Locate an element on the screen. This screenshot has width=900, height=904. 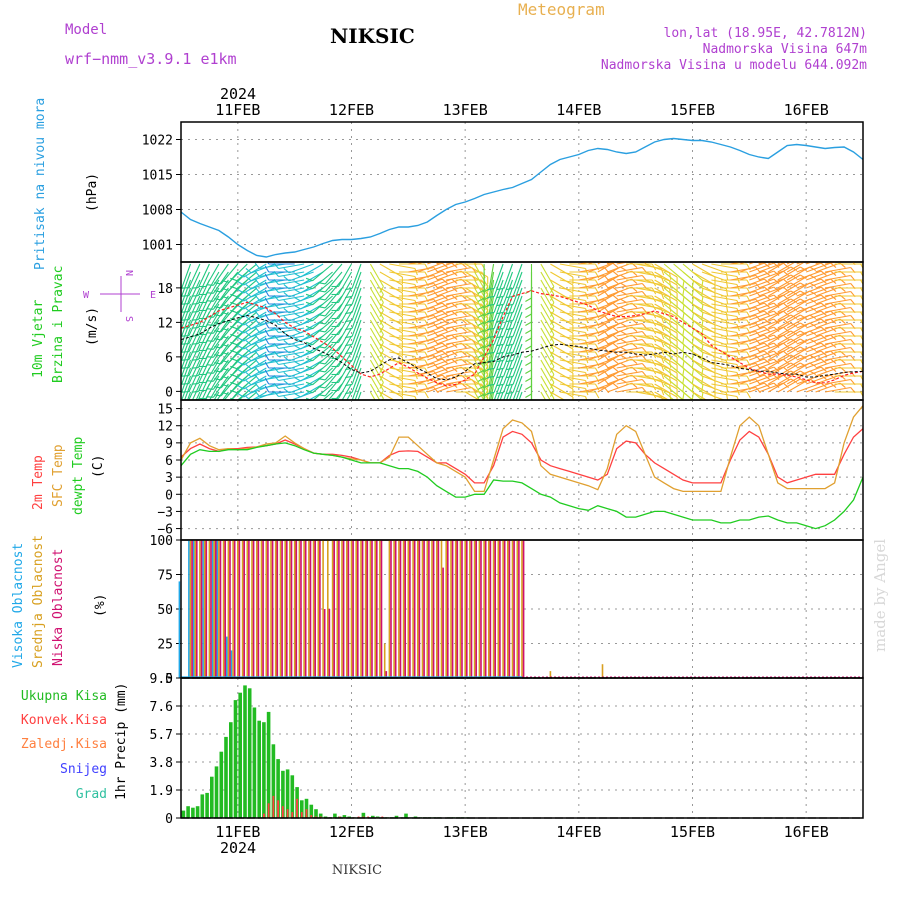
precip-conv-bar is located at coordinates (278, 809).